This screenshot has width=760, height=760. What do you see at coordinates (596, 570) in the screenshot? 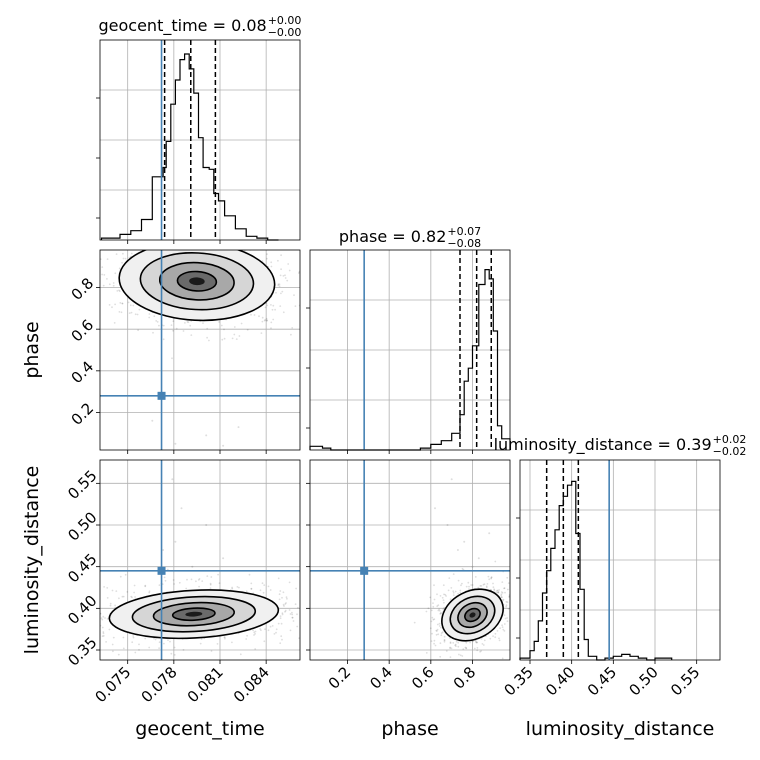
I see `histogram-luminosity_distance` at bounding box center [596, 570].